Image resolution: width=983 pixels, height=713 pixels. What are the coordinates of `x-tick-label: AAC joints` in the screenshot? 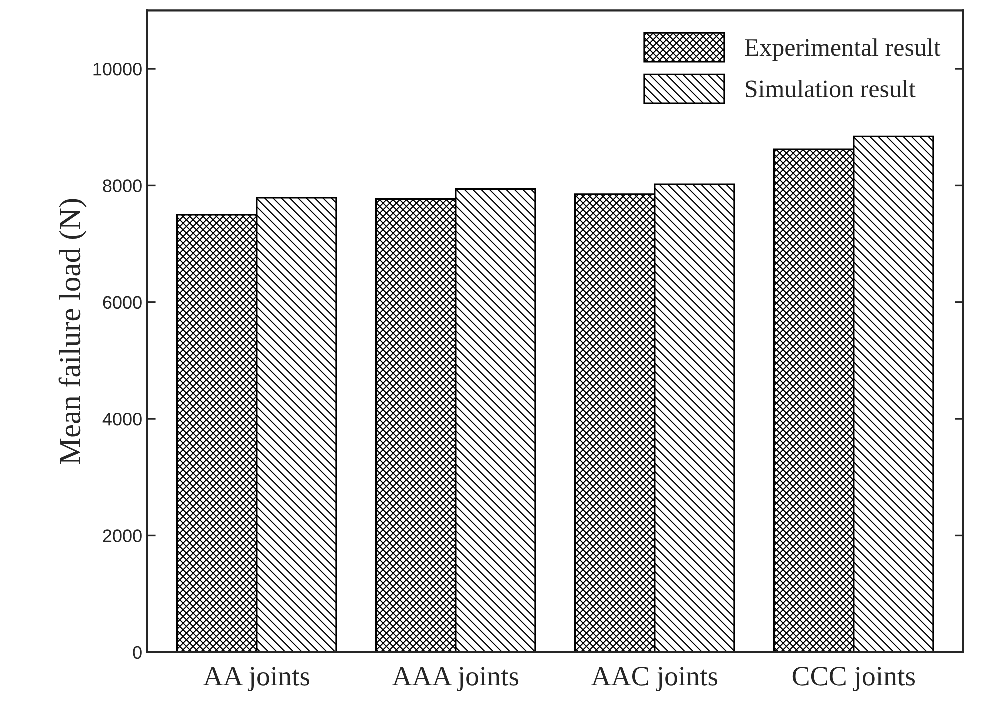 It's located at (655, 679).